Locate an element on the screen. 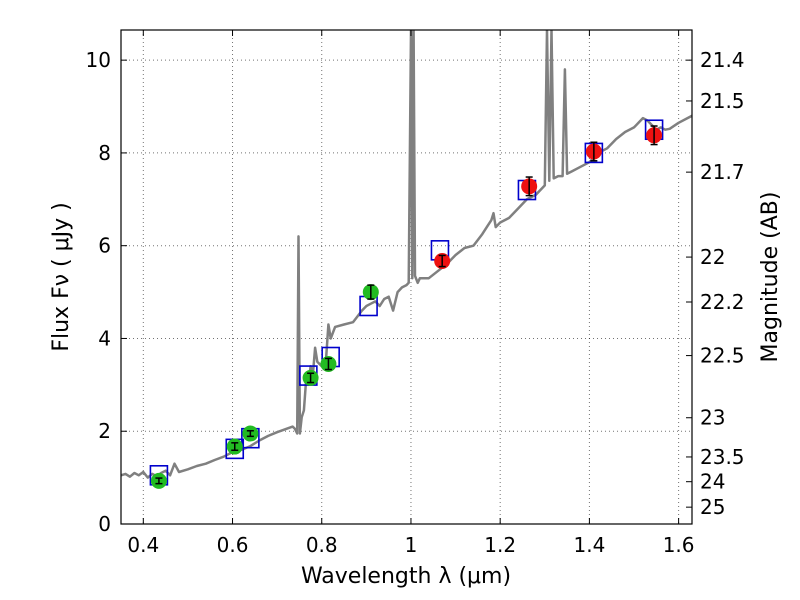  y-tick-label: 0 is located at coordinates (104, 524).